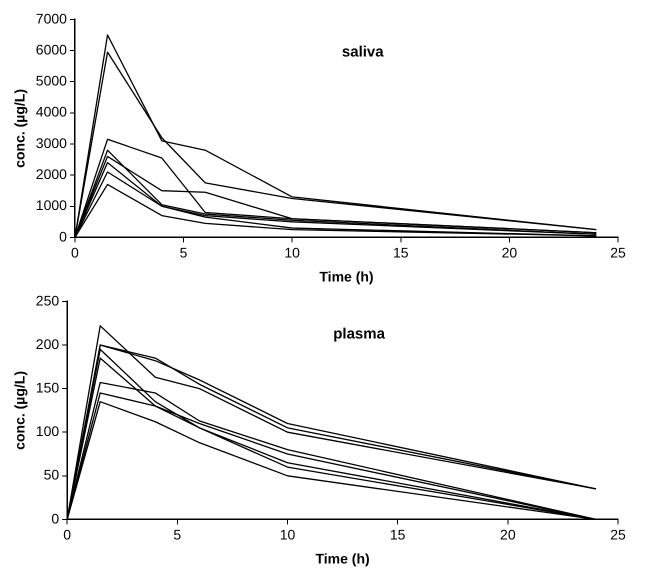  I want to click on text: plasma, so click(359, 333).